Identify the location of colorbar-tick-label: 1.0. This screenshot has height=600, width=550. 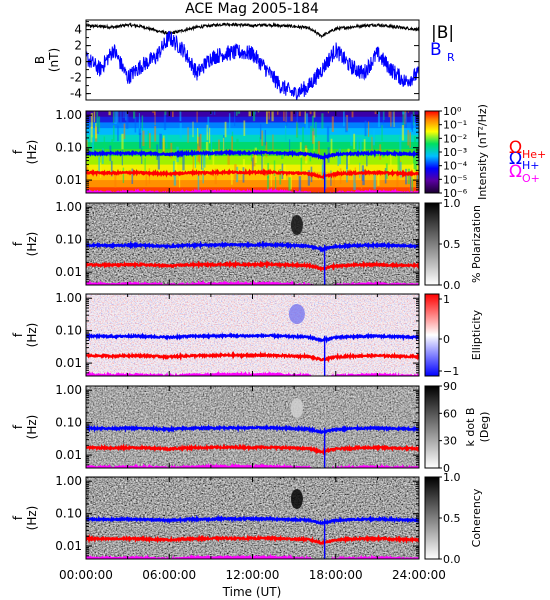
(452, 477).